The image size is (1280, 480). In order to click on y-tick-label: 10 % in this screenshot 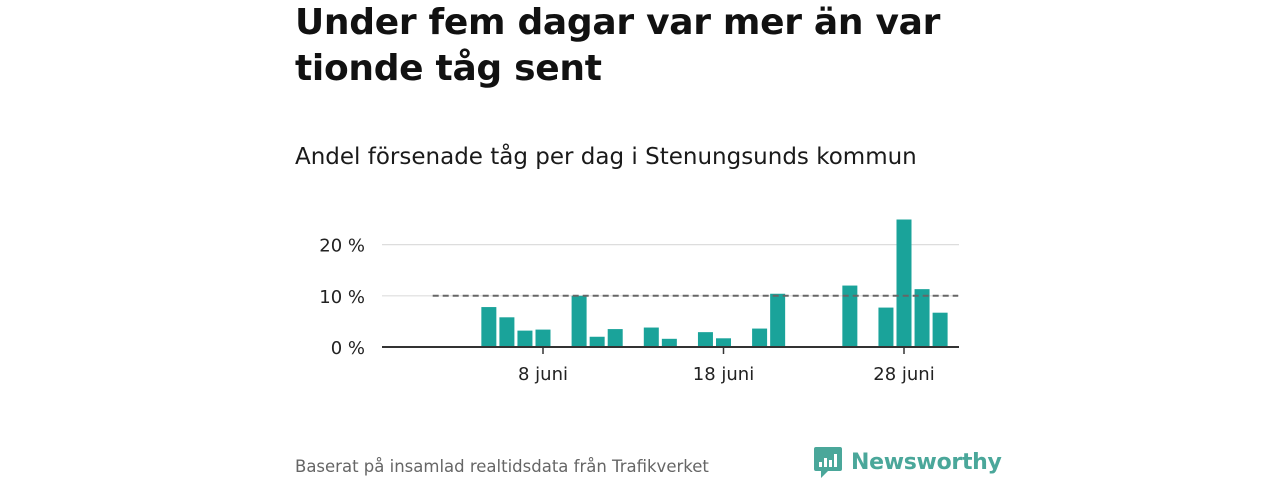, I will do `click(342, 297)`.